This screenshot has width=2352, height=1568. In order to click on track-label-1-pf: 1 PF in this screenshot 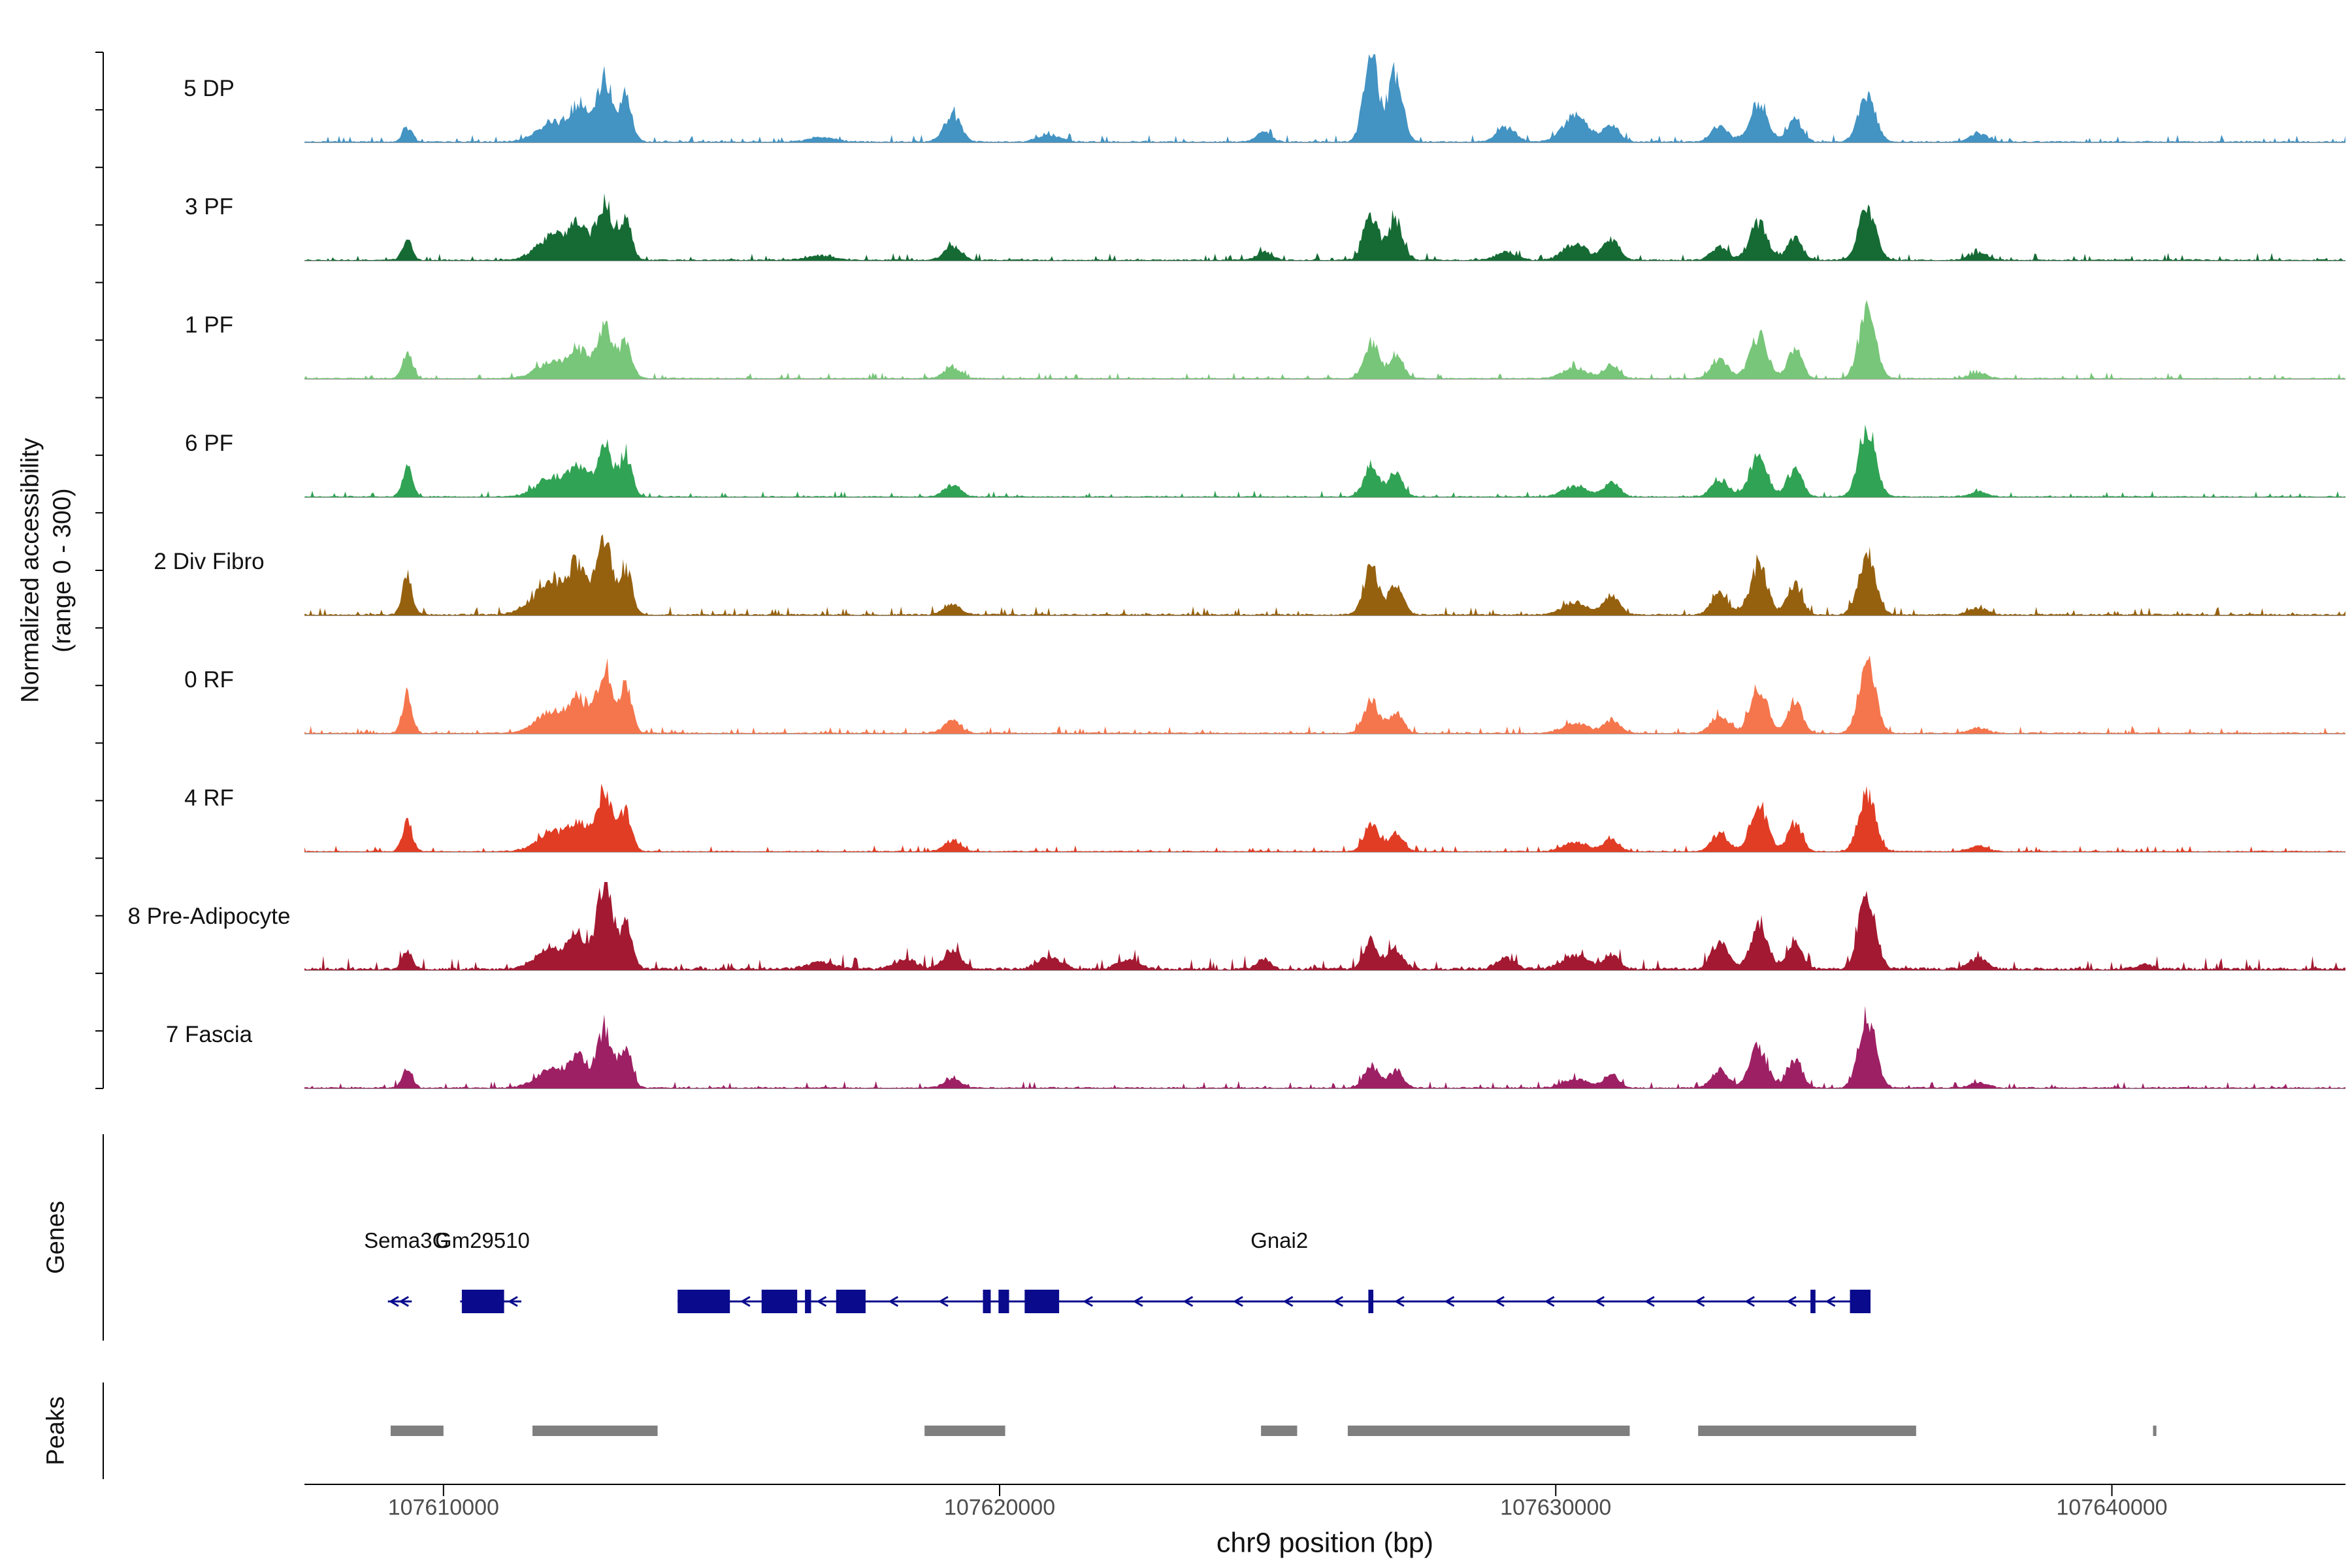, I will do `click(209, 325)`.